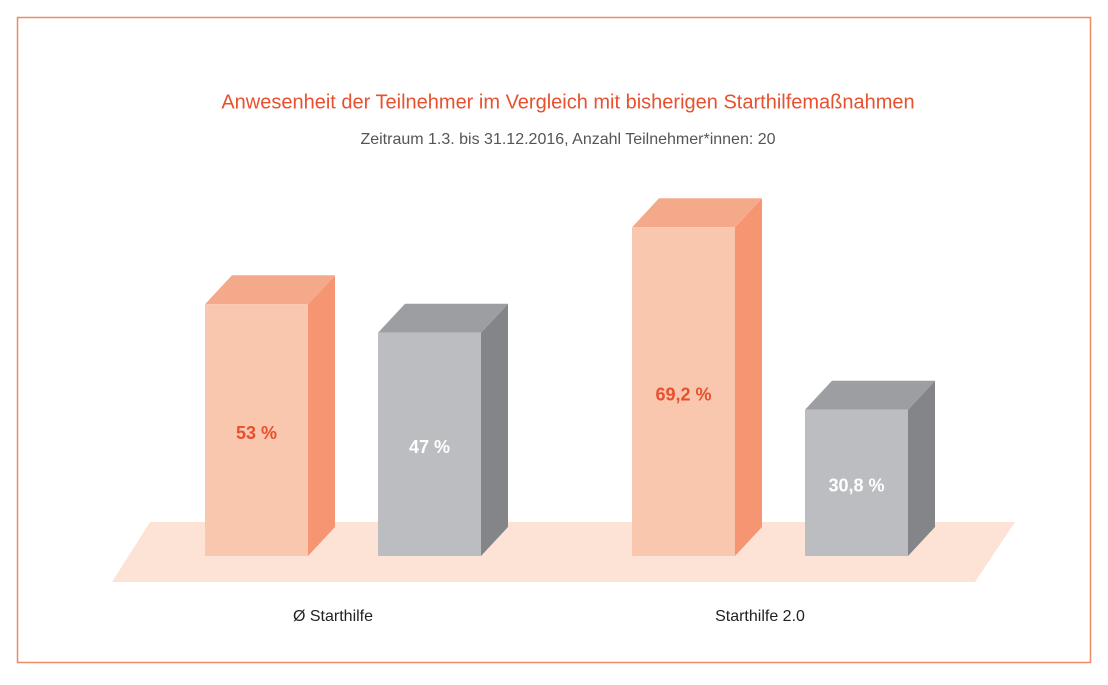 The height and width of the screenshot is (685, 1108). Describe the element at coordinates (760, 616) in the screenshot. I see `x-tick-label: Starthilfe 2.0` at that location.